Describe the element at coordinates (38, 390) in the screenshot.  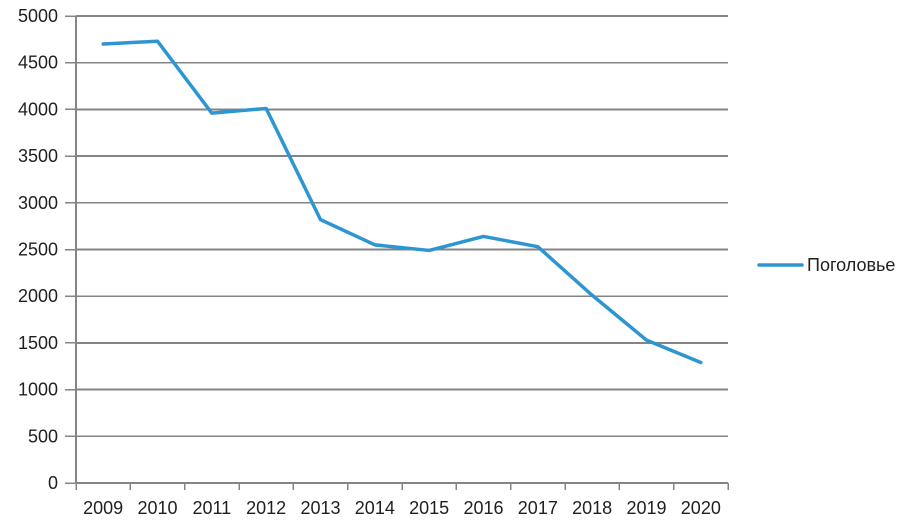
I see `y-axis-tick-label: 1000` at that location.